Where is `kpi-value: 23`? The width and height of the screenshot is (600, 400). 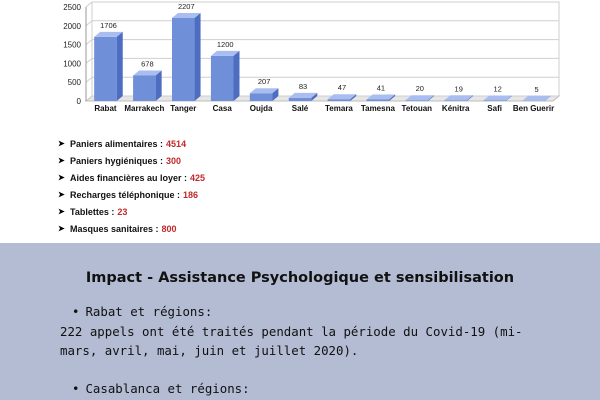 kpi-value: 23 is located at coordinates (122, 211).